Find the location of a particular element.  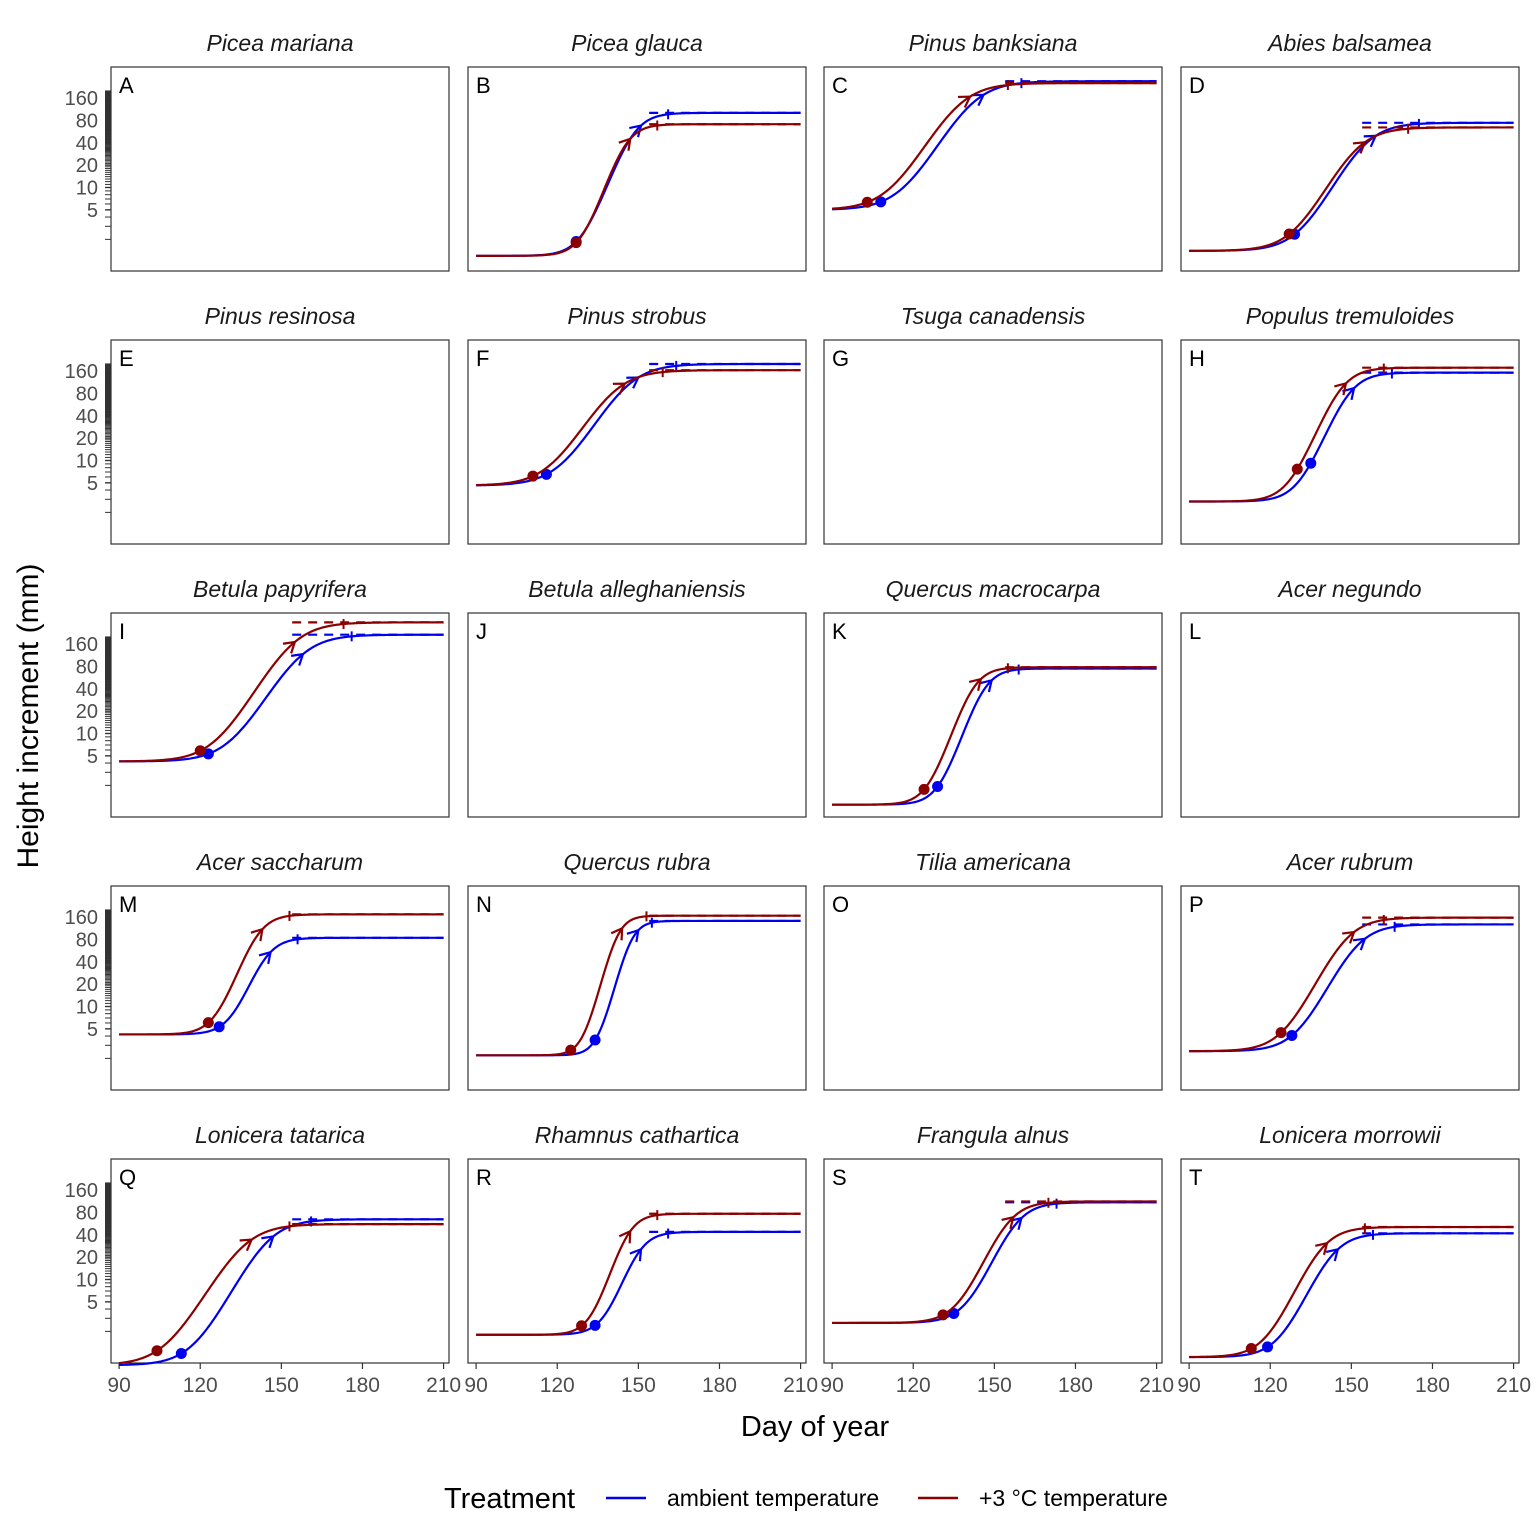

panel-letter: C is located at coordinates (840, 85).